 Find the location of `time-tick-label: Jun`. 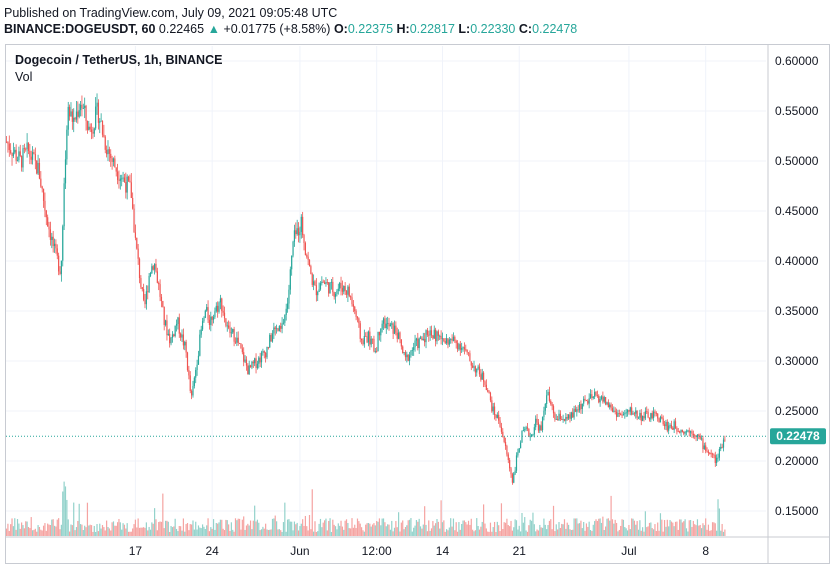

time-tick-label: Jun is located at coordinates (299, 551).